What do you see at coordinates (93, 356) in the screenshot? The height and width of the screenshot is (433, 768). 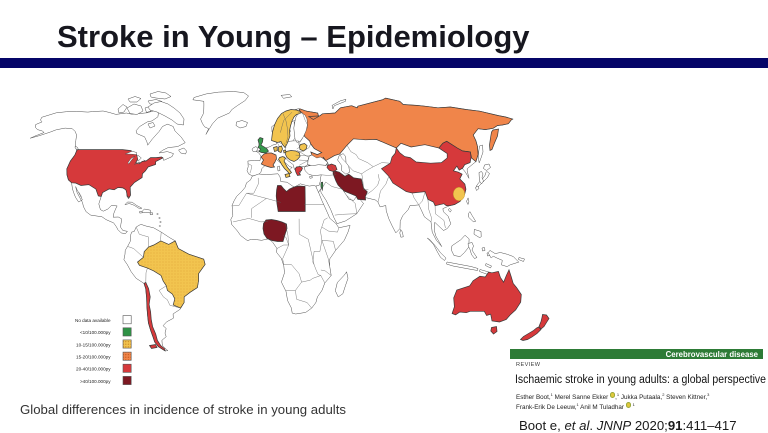 I see `svg-text: 15-20/100.000py` at bounding box center [93, 356].